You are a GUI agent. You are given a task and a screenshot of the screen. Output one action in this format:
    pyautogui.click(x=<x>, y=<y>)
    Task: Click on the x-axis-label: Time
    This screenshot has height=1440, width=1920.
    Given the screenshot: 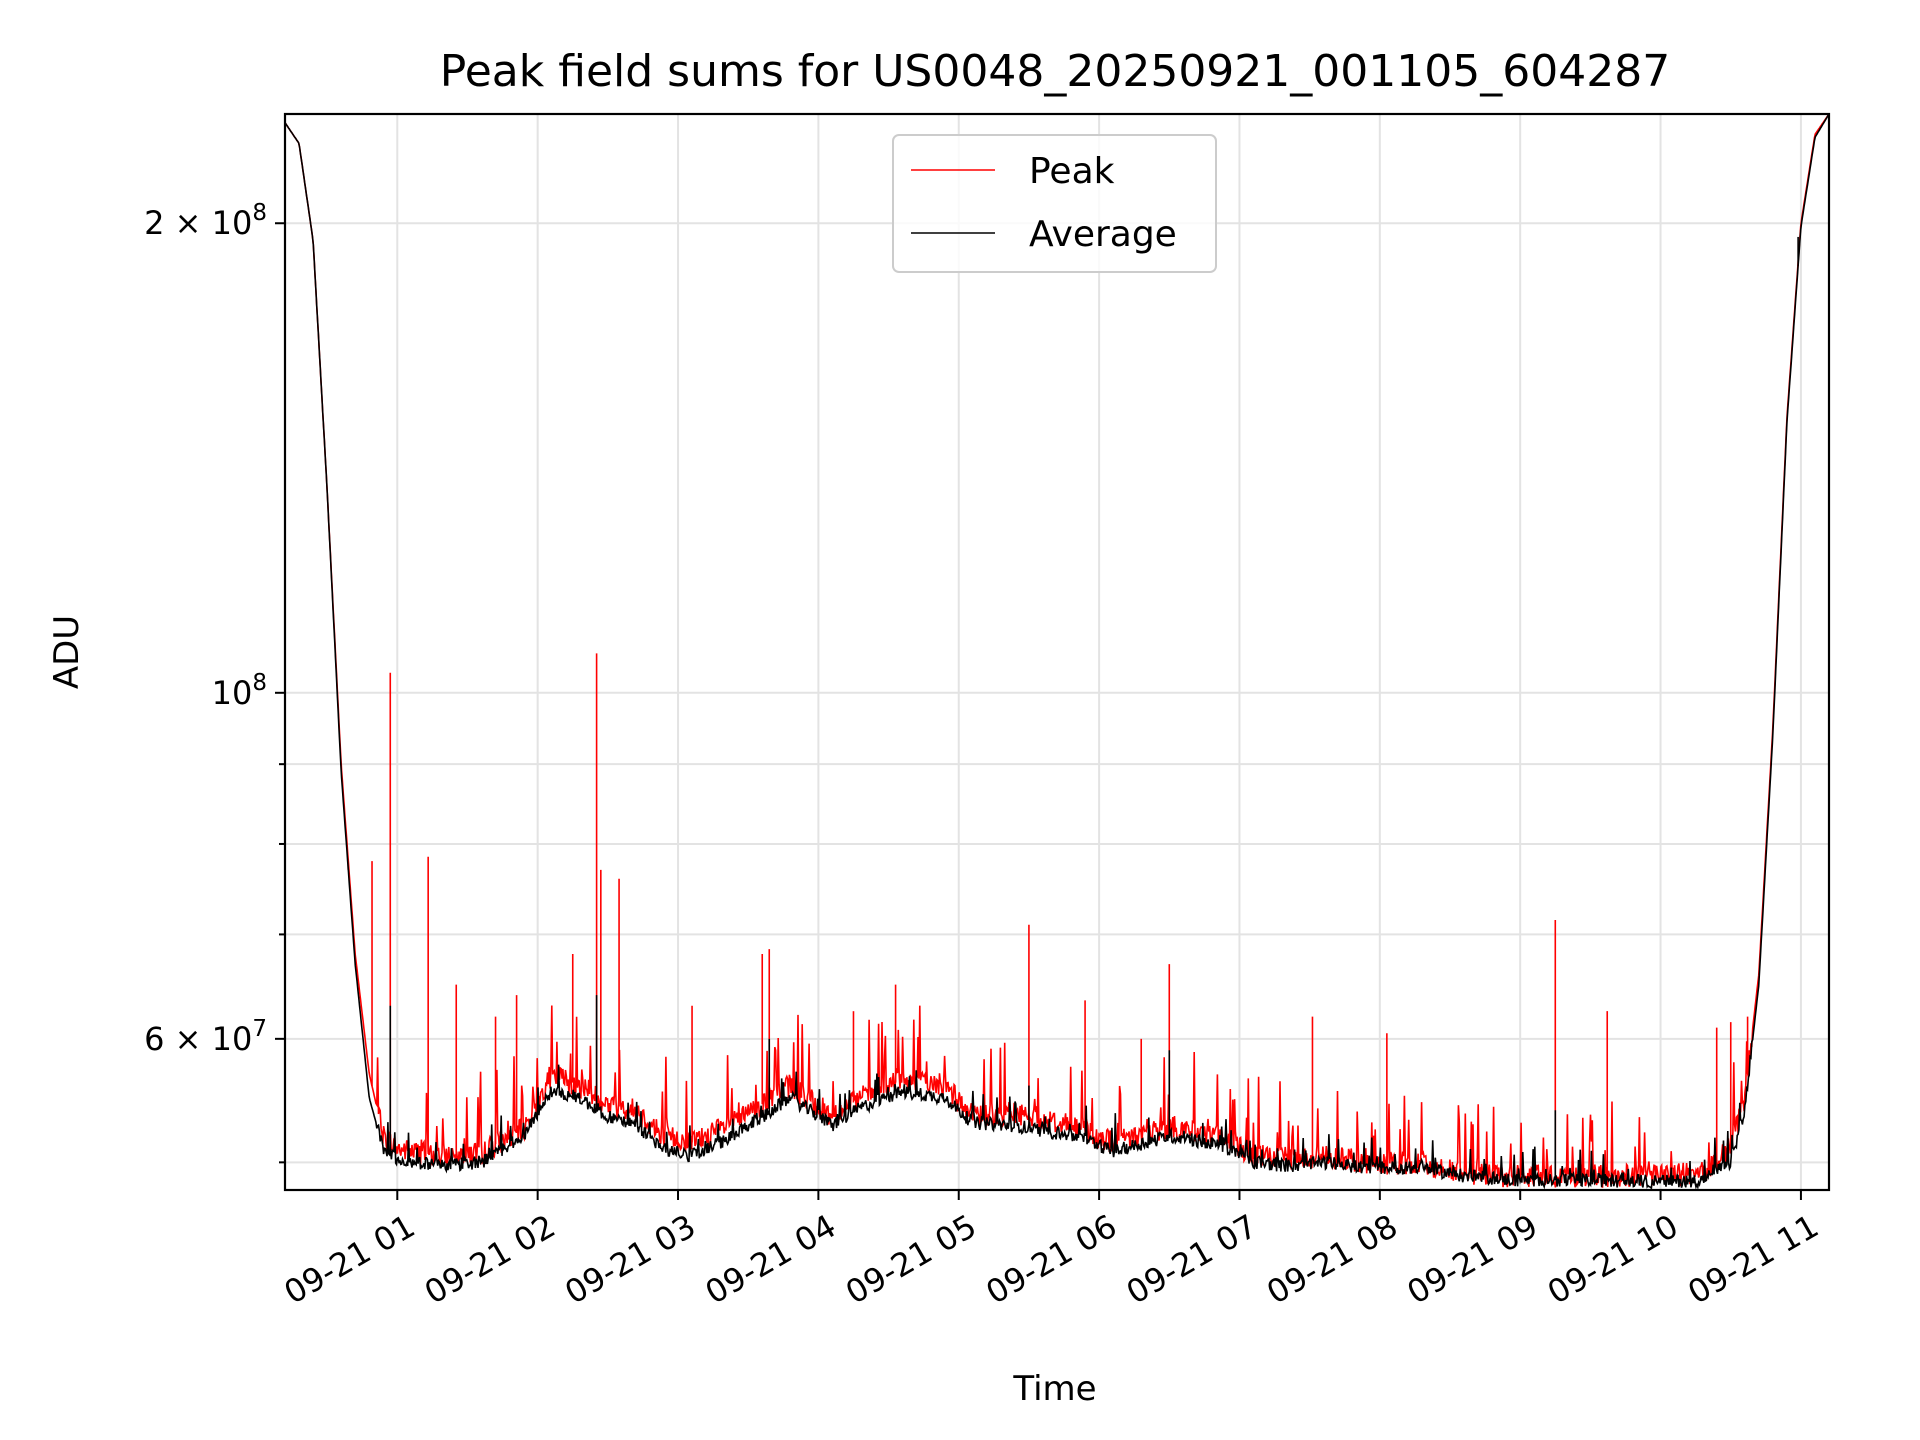 What is the action you would take?
    pyautogui.click(x=1054, y=1389)
    